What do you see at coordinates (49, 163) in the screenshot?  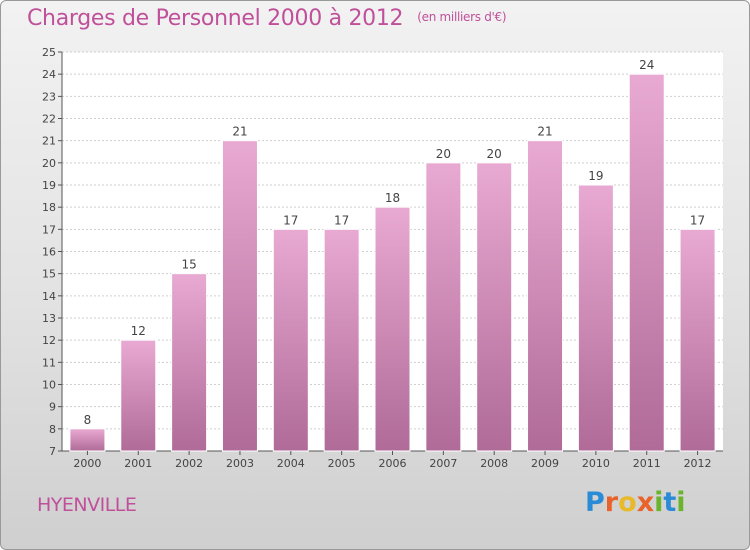 I see `y-tick-label: 20` at bounding box center [49, 163].